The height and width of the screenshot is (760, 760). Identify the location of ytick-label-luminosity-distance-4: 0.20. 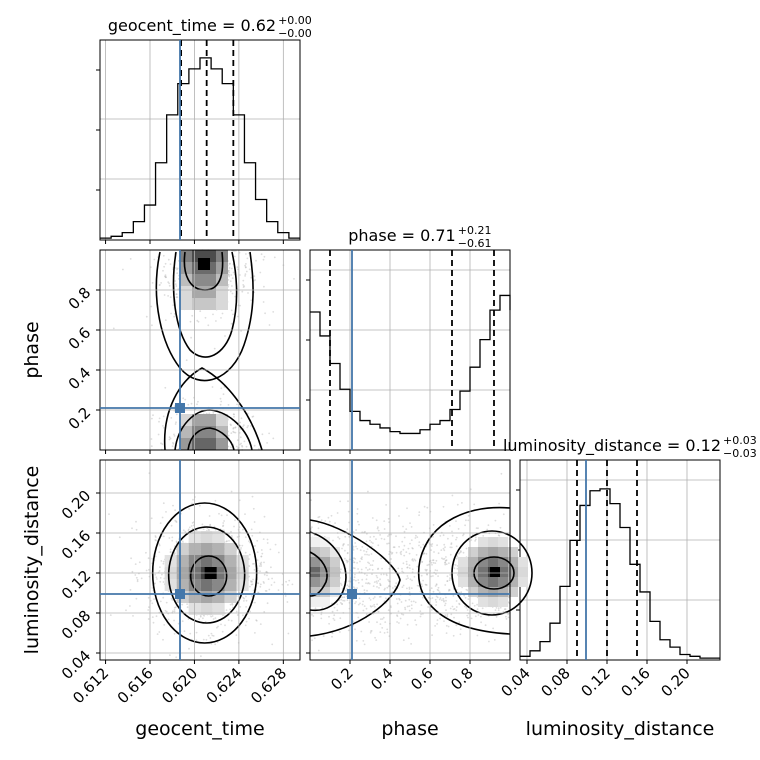
(76, 505).